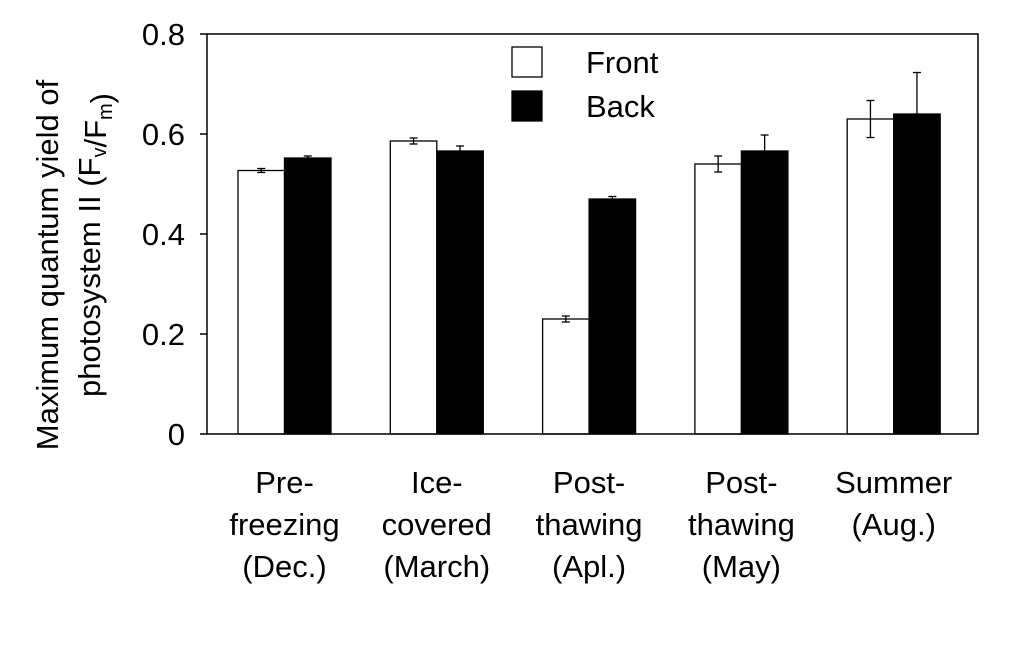 The width and height of the screenshot is (1024, 671). What do you see at coordinates (163, 234) in the screenshot?
I see `y-tick-label: 0.4` at bounding box center [163, 234].